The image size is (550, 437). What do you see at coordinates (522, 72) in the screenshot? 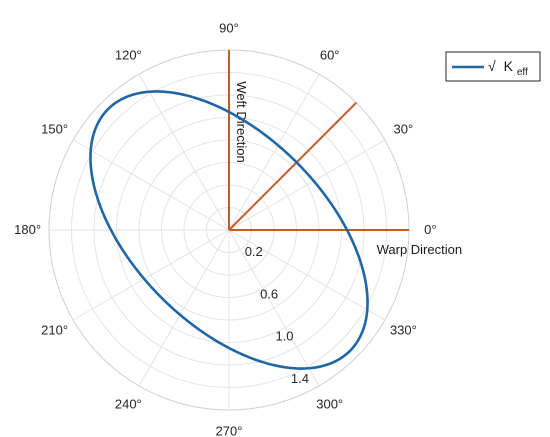
I see `legend-k-subscript: eff` at bounding box center [522, 72].